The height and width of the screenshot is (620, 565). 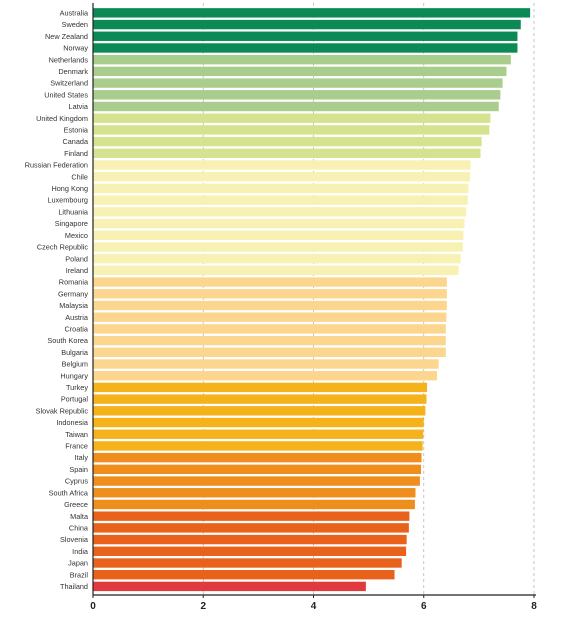 I want to click on category-label: Belgium, so click(x=75, y=364).